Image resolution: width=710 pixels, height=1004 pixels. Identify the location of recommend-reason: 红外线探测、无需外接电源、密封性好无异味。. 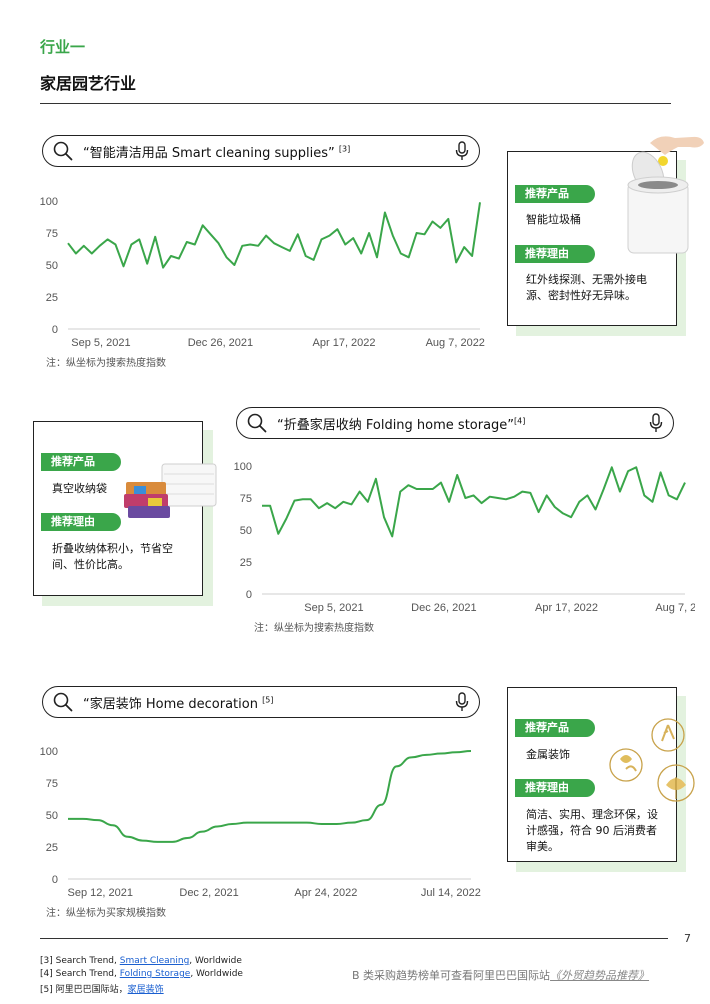
(586, 287).